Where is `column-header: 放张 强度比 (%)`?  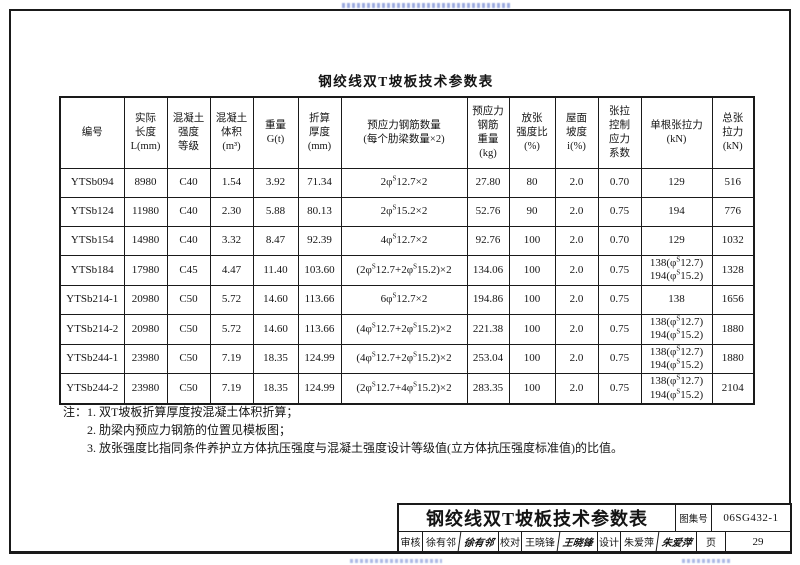 column-header: 放张 强度比 (%) is located at coordinates (532, 132).